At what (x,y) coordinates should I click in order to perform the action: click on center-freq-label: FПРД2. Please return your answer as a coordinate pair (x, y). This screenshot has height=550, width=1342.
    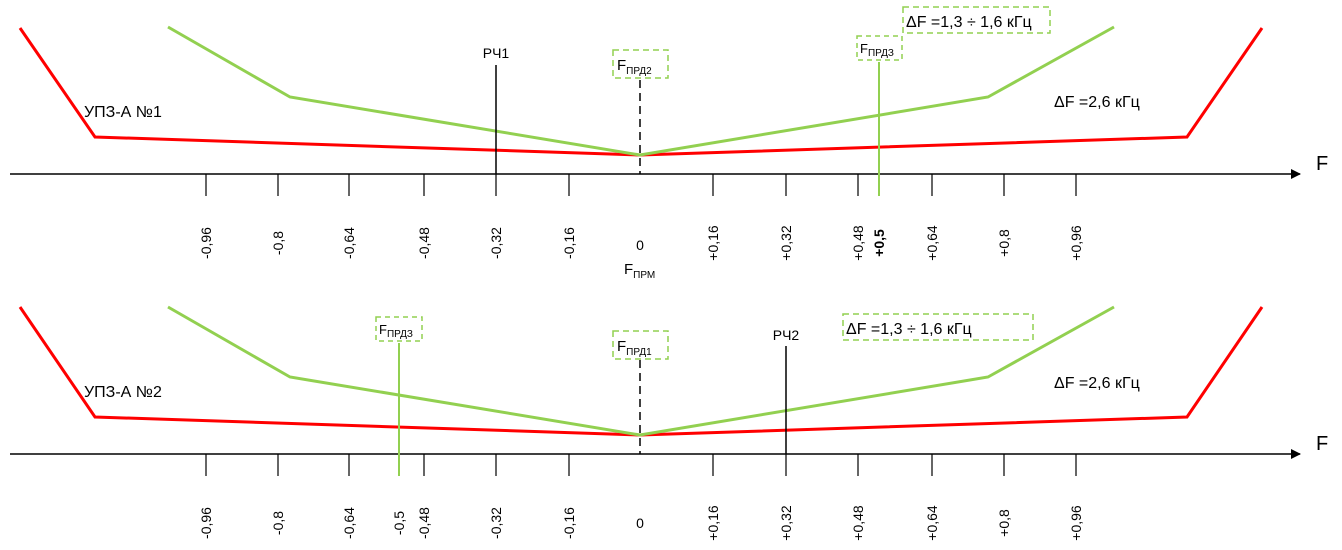
    Looking at the image, I should click on (634, 67).